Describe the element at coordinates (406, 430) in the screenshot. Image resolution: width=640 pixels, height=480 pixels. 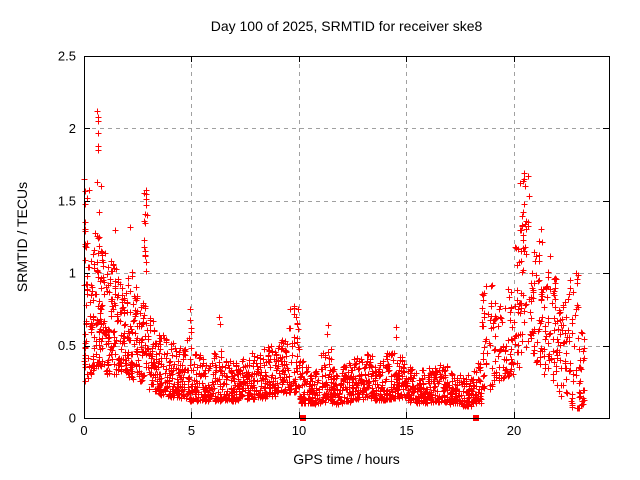
I see `x-tick-label: 15` at that location.